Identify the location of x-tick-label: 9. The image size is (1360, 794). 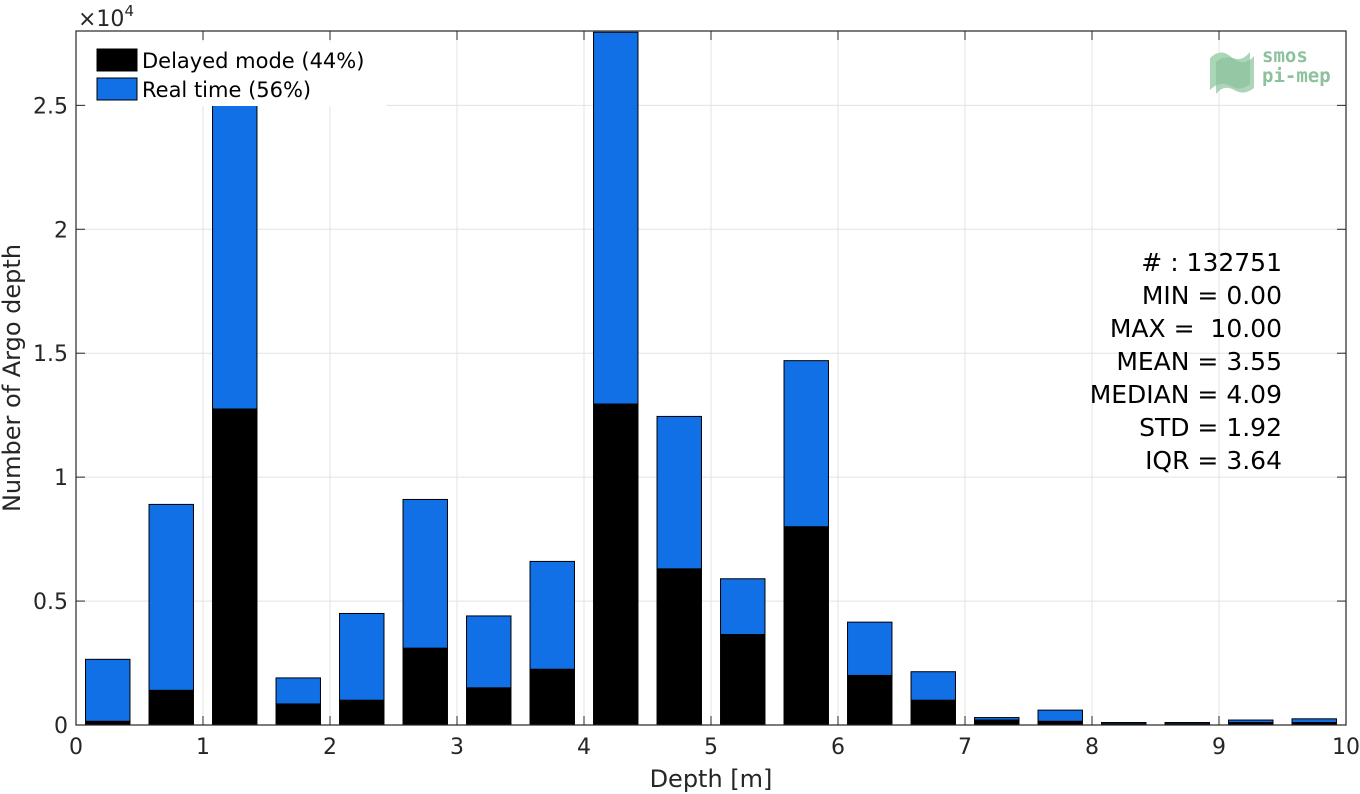
(1219, 747).